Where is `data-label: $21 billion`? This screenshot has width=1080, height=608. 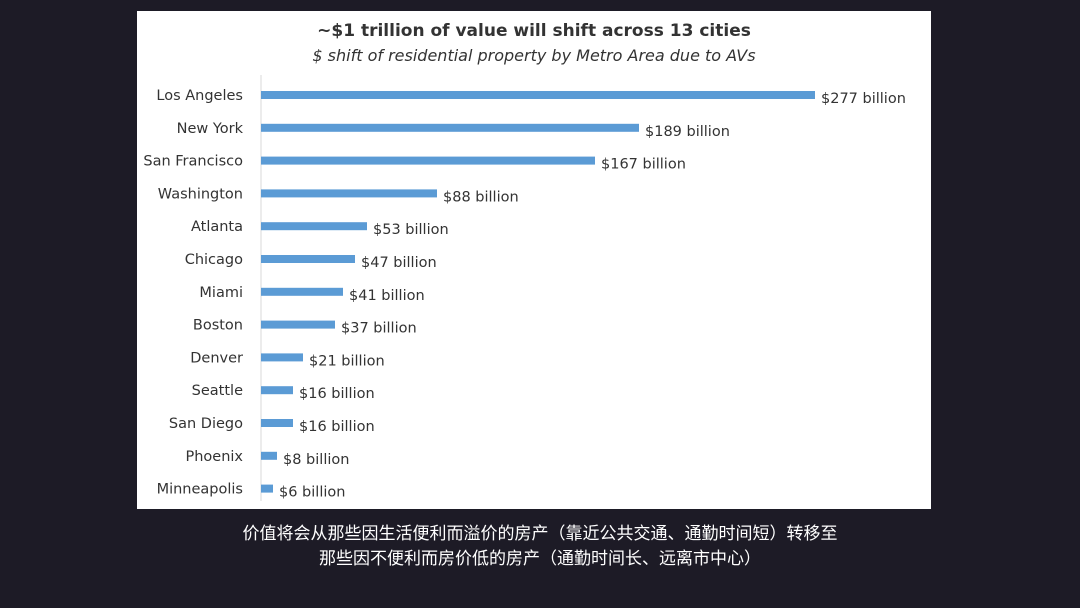 data-label: $21 billion is located at coordinates (347, 361).